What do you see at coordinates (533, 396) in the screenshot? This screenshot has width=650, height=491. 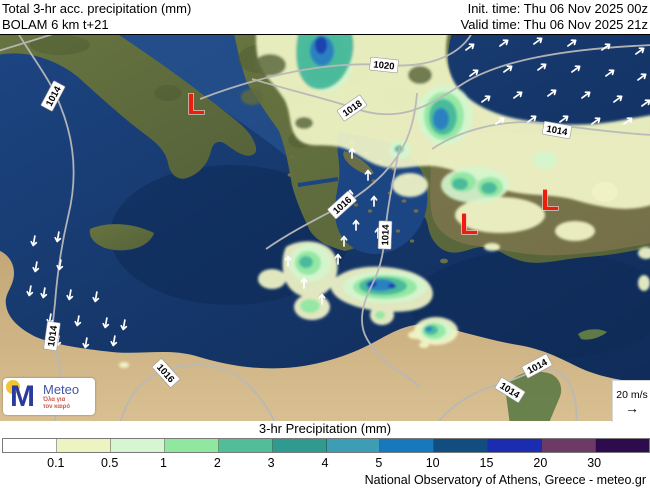 I see `land-nile-delta` at bounding box center [533, 396].